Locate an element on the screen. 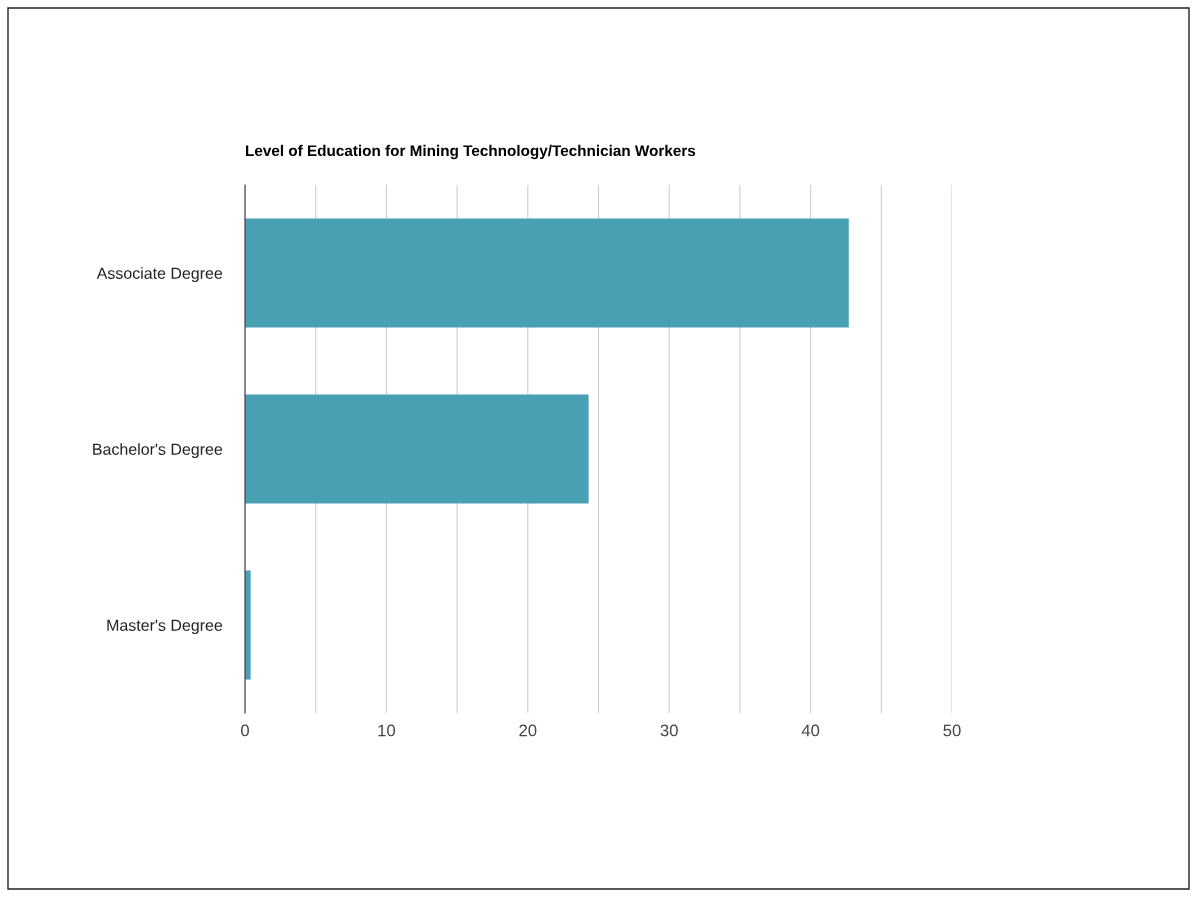 The width and height of the screenshot is (1200, 900). x-tick-label: 20 is located at coordinates (528, 730).